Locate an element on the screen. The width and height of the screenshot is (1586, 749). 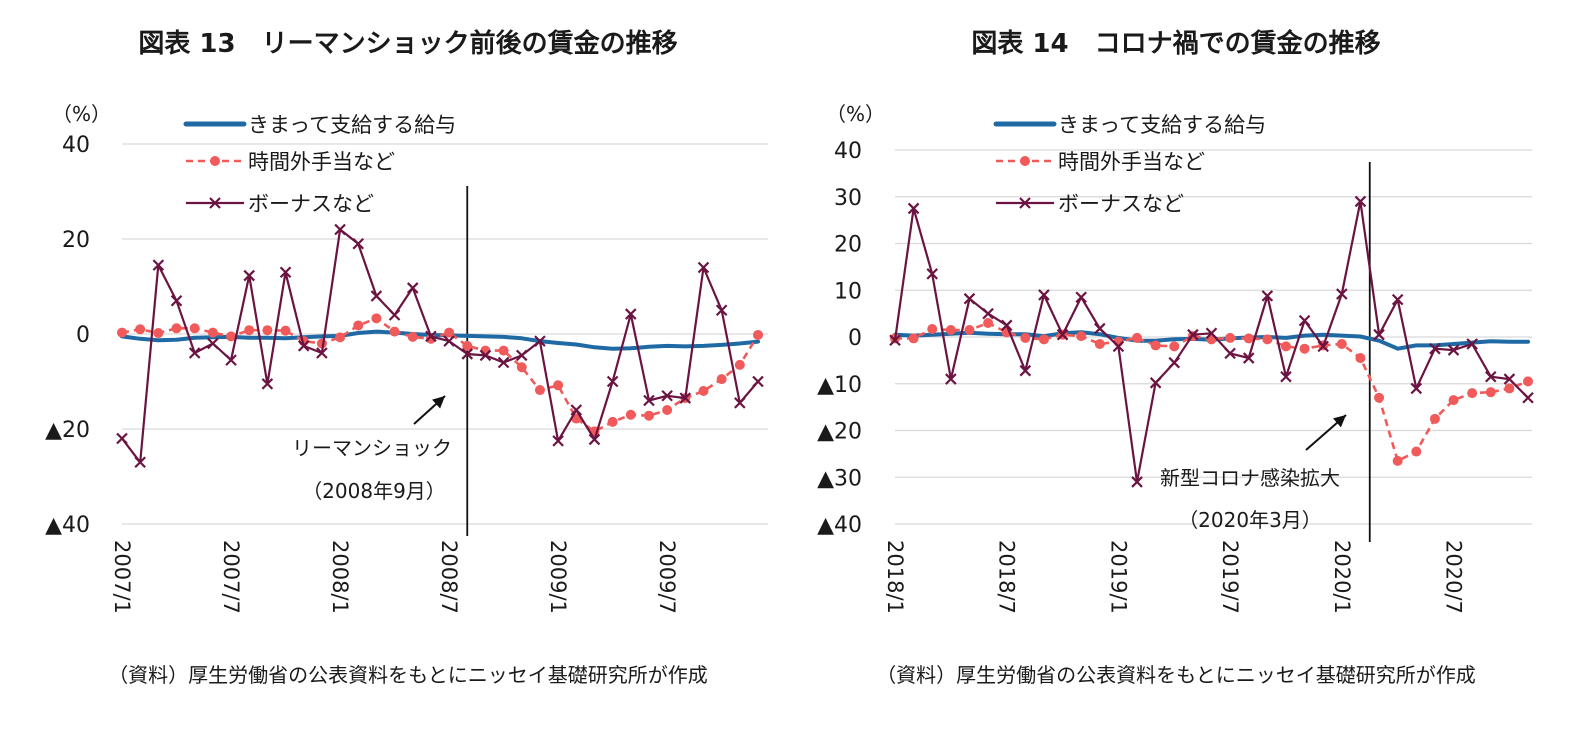
y-tick-label: ▲20 is located at coordinates (67, 430).